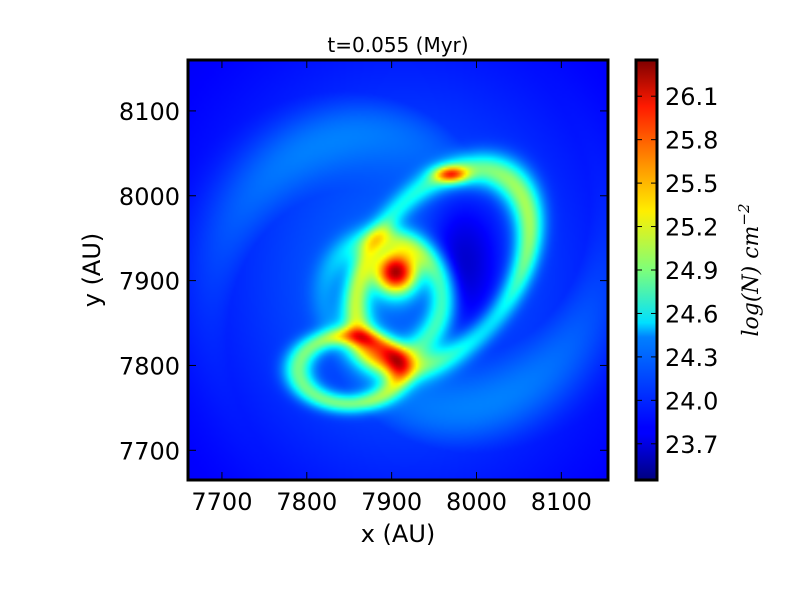 Image resolution: width=800 pixels, height=600 pixels. What do you see at coordinates (398, 534) in the screenshot?
I see `x-axis-label: x (AU)` at bounding box center [398, 534].